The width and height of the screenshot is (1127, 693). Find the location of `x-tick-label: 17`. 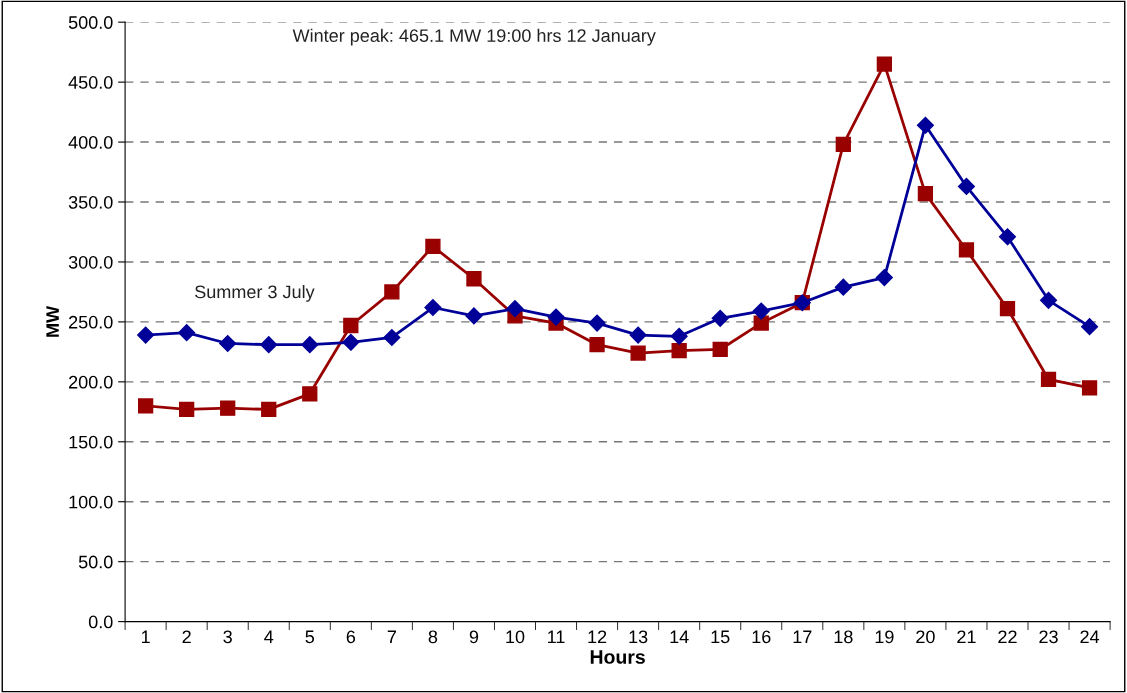

x-tick-label: 17 is located at coordinates (802, 637).